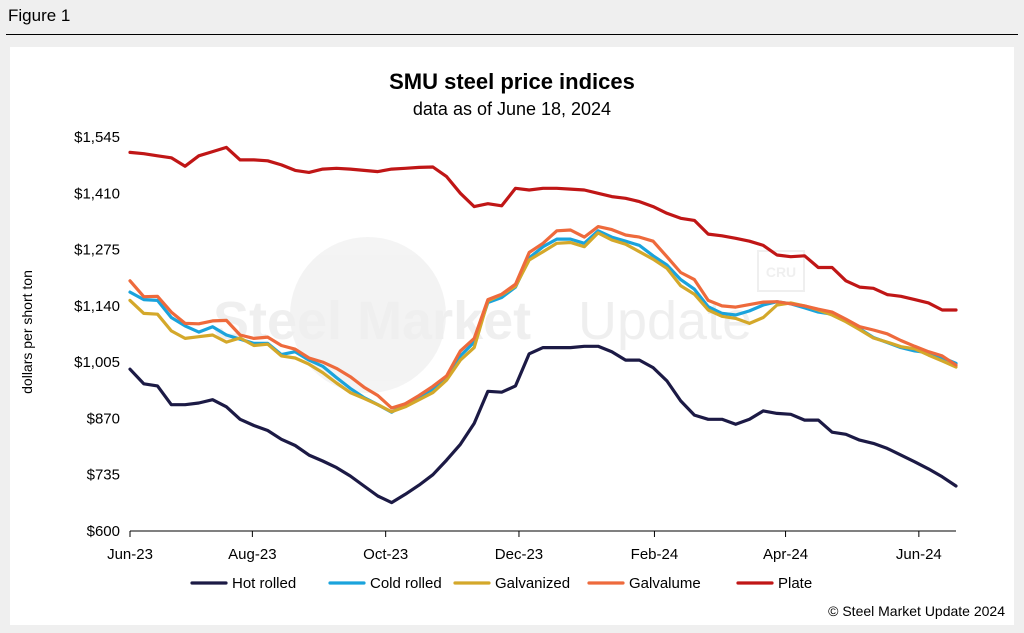  Describe the element at coordinates (512, 81) in the screenshot. I see `chart-title: SMU steel price indices` at that location.